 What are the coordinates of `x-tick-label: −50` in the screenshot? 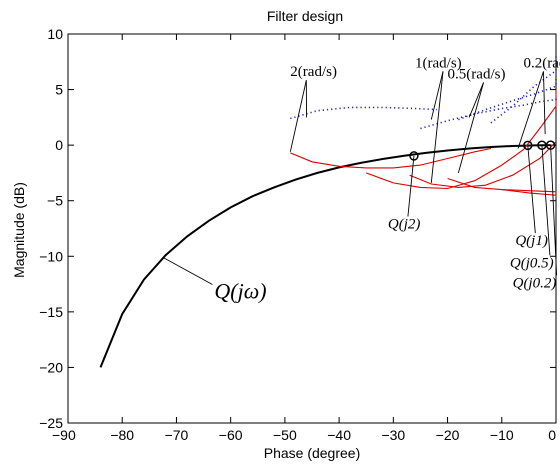 It's located at (285, 435).